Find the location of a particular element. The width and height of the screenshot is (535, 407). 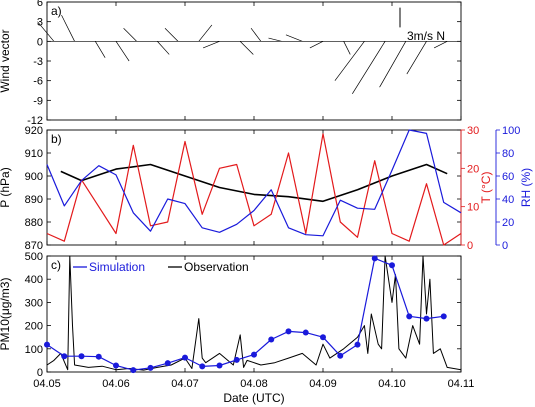

x-tick-label: 04.08 is located at coordinates (254, 384).